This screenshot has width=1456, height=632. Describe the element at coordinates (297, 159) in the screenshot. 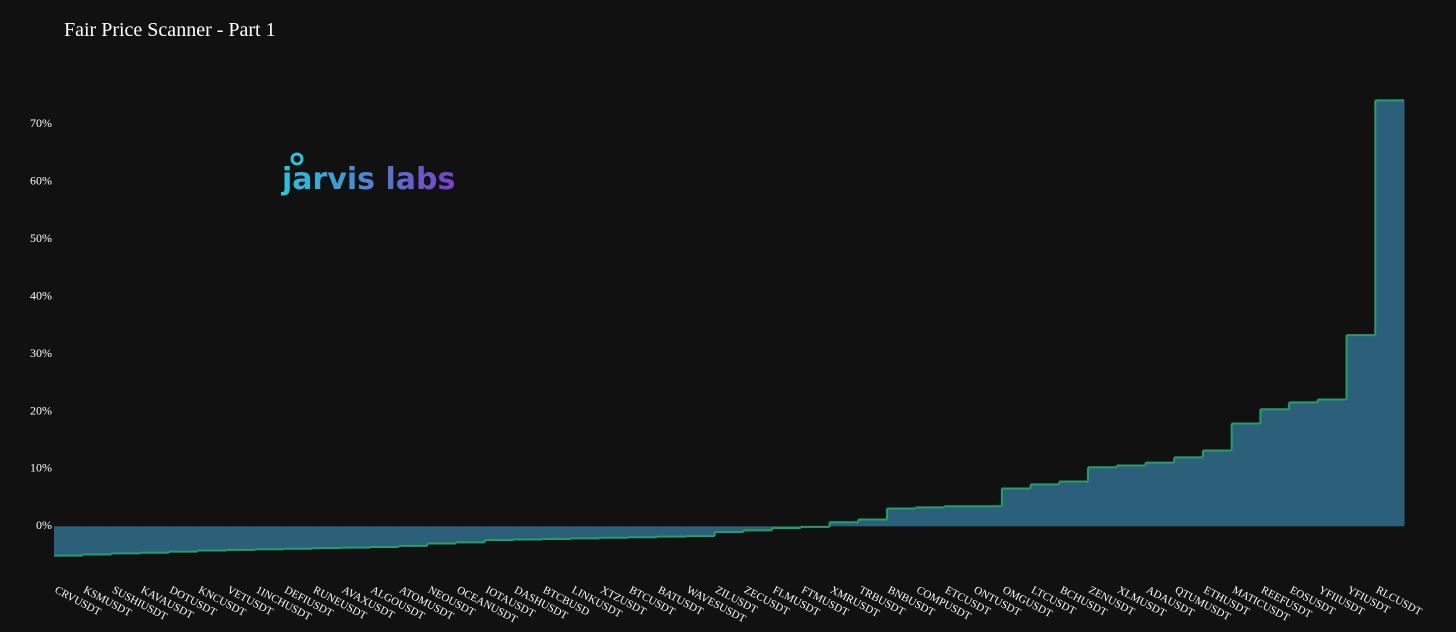

I see `logo-dot` at that location.